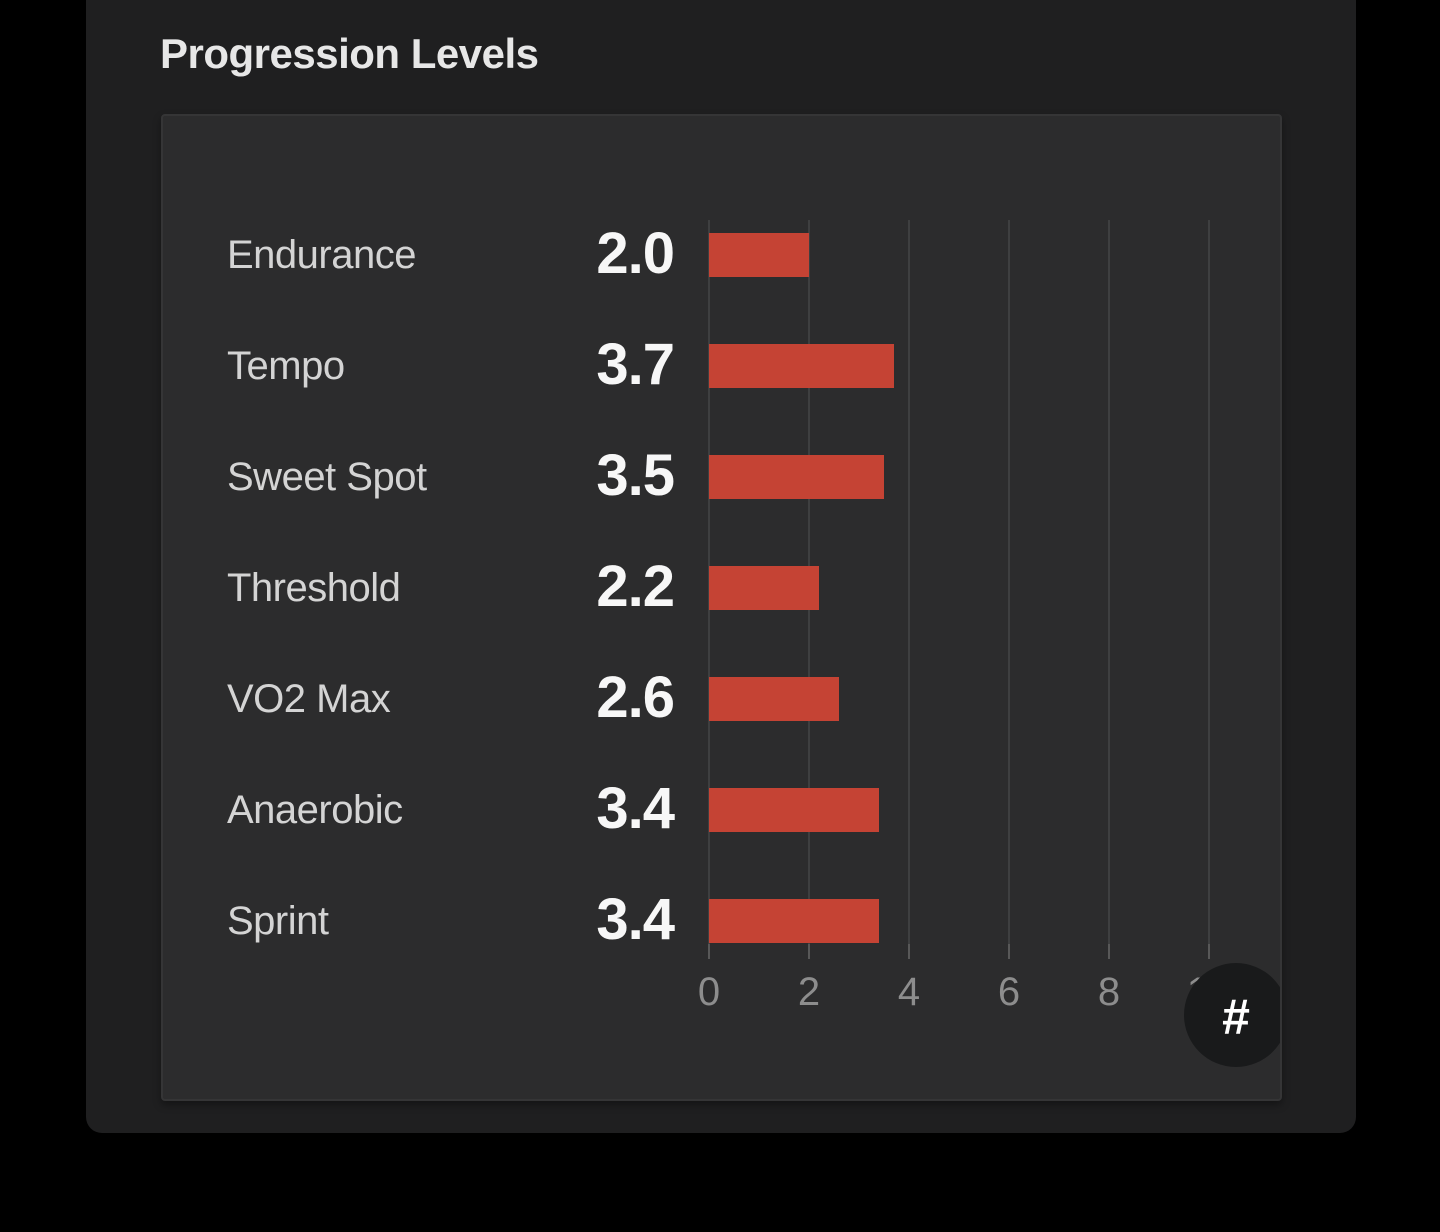  What do you see at coordinates (635, 364) in the screenshot?
I see `category-value: 3.7` at bounding box center [635, 364].